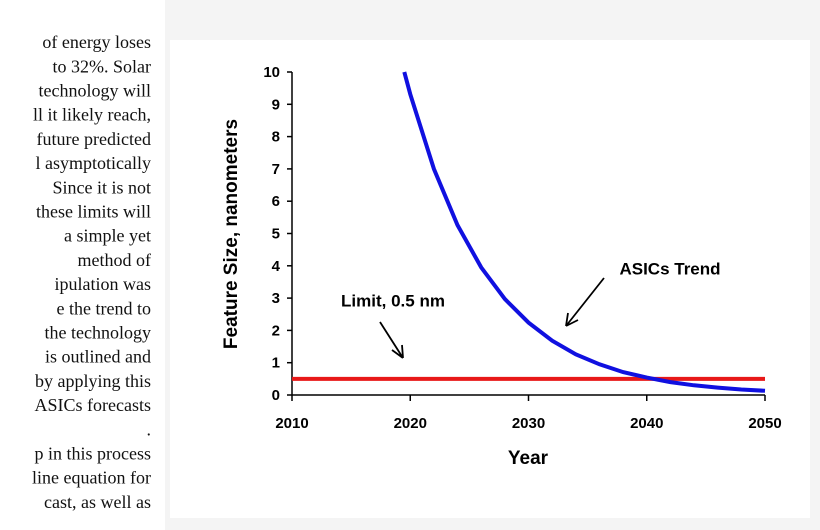  I want to click on x-tick-label: 2050, so click(764, 423).